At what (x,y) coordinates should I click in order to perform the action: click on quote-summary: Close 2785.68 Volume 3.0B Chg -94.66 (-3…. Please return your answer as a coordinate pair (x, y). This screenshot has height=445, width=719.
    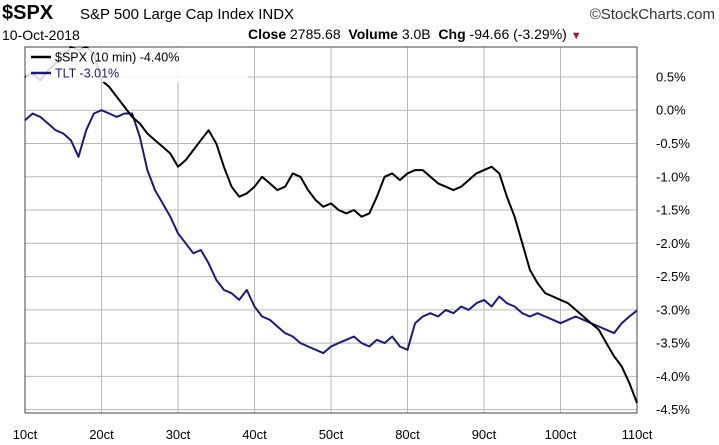
    Looking at the image, I should click on (415, 34).